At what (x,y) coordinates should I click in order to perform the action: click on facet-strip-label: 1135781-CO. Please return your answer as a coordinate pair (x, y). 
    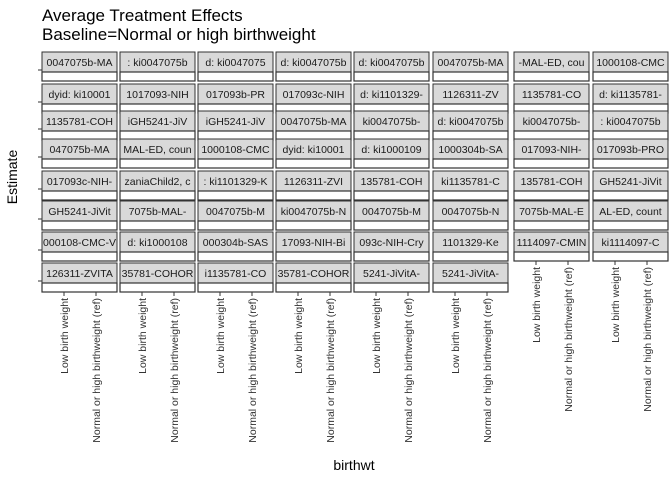
    Looking at the image, I should click on (551, 95).